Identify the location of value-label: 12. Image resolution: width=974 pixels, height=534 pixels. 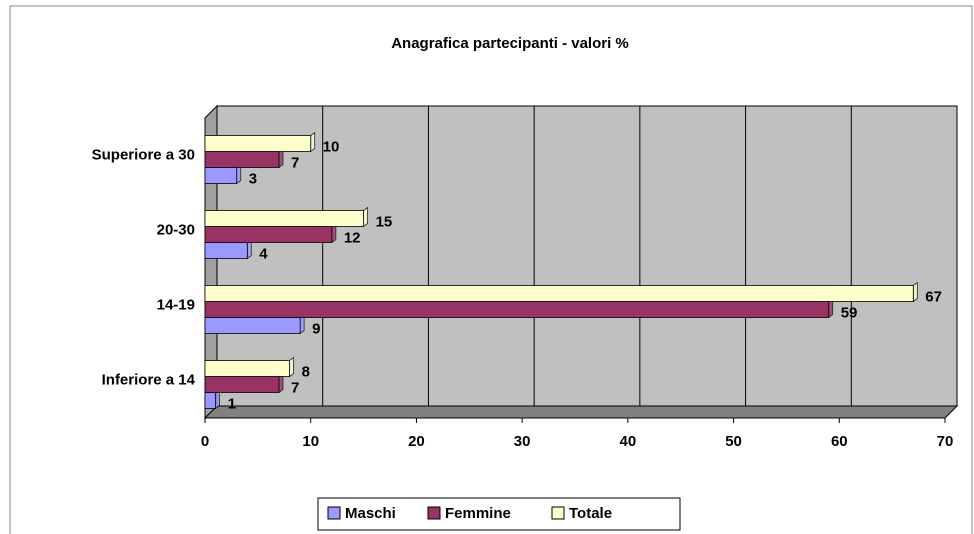
(352, 237).